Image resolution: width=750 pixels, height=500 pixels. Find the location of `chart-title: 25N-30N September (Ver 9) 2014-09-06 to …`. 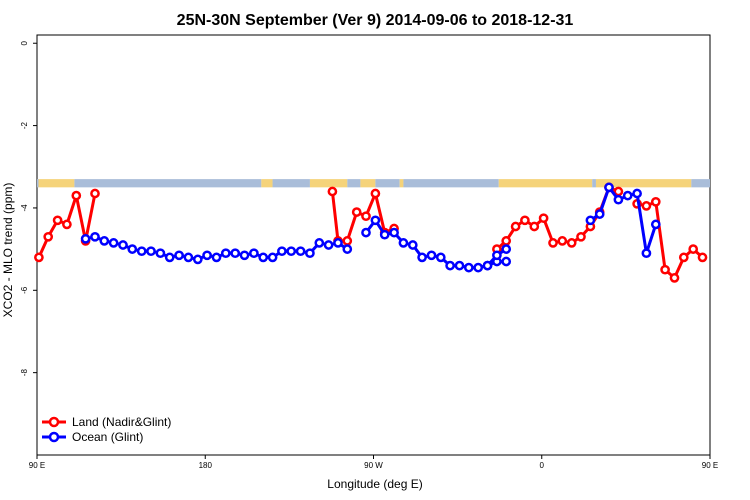

chart-title: 25N-30N September (Ver 9) 2014-09-06 to … is located at coordinates (375, 20).